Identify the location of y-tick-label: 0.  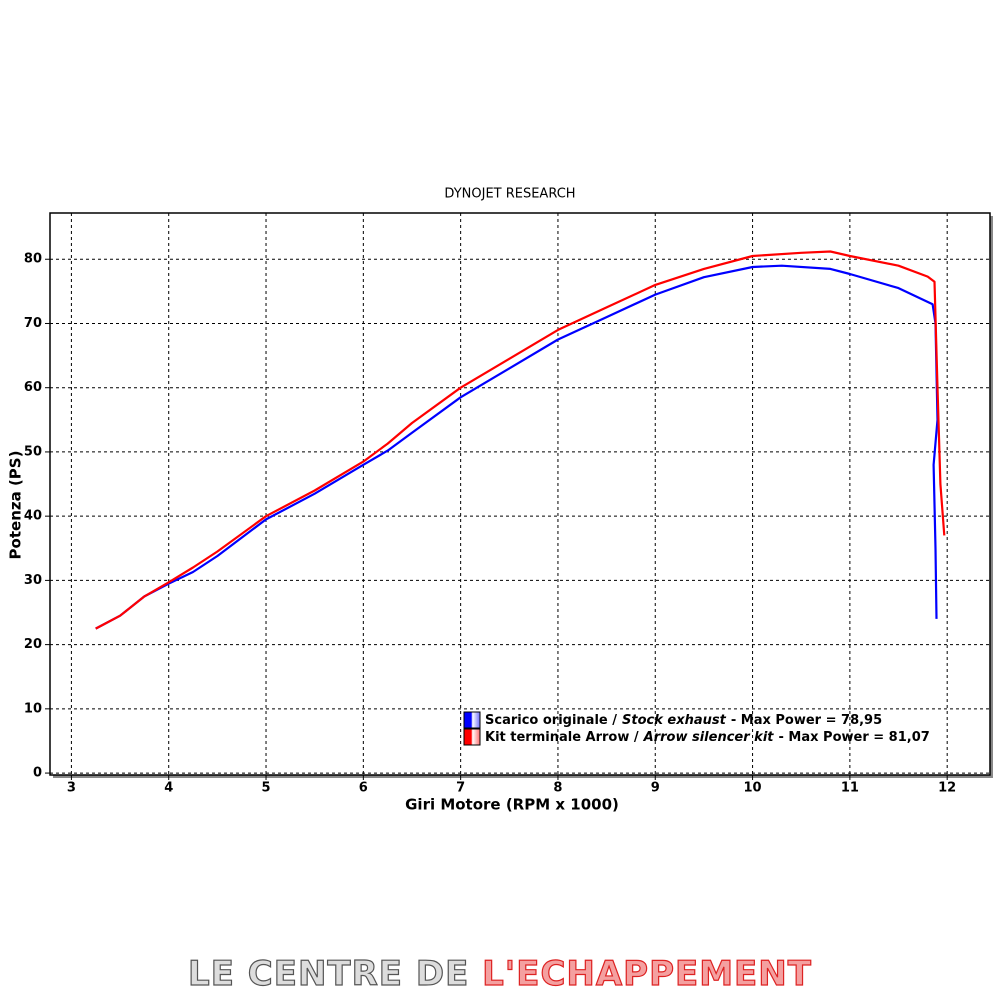
(37, 773).